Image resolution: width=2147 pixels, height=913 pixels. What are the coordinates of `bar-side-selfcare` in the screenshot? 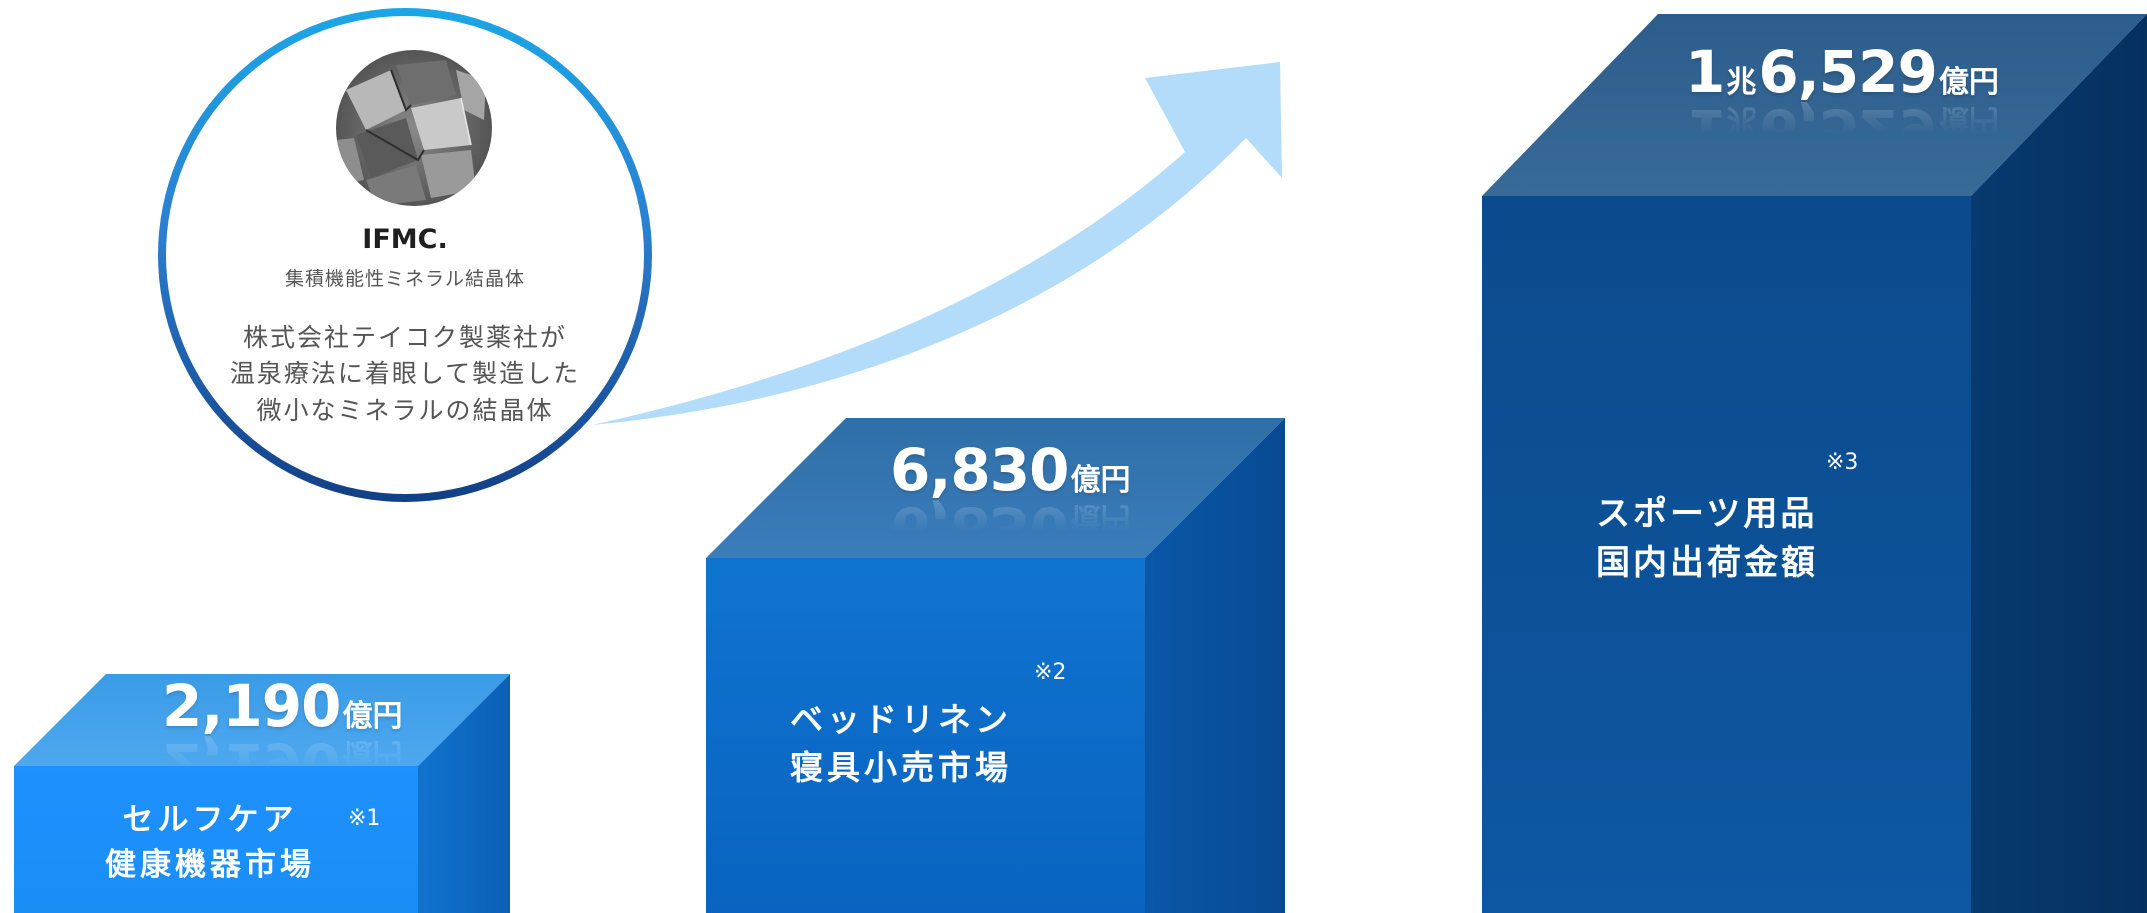 It's located at (464, 793).